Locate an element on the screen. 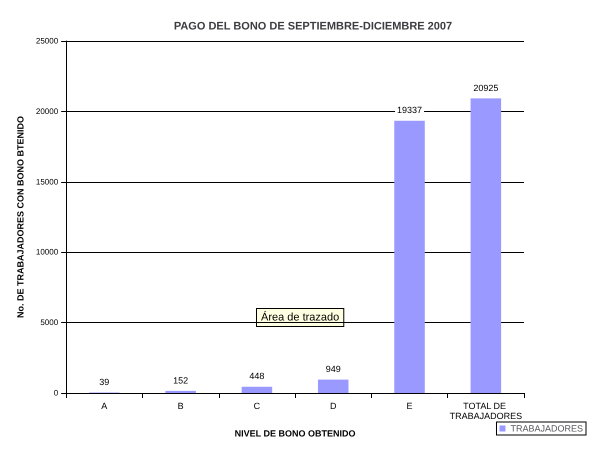 The image size is (600, 451). legend-label: TRABAJADORES is located at coordinates (546, 429).